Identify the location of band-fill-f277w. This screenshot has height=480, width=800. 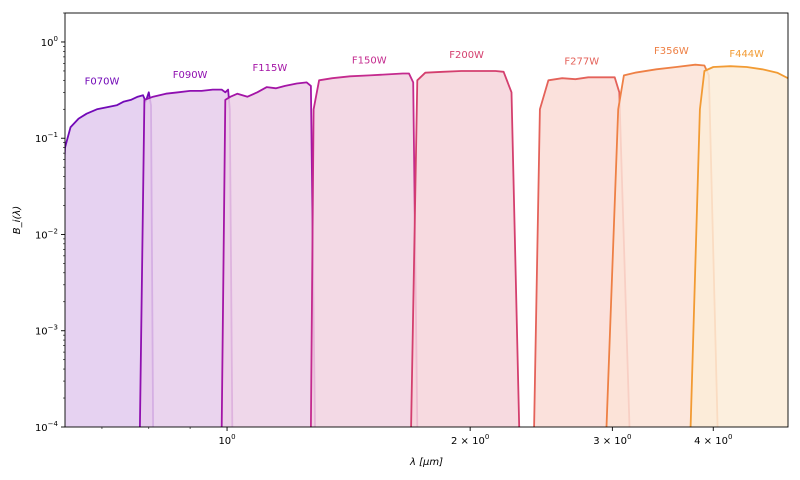
(582, 252).